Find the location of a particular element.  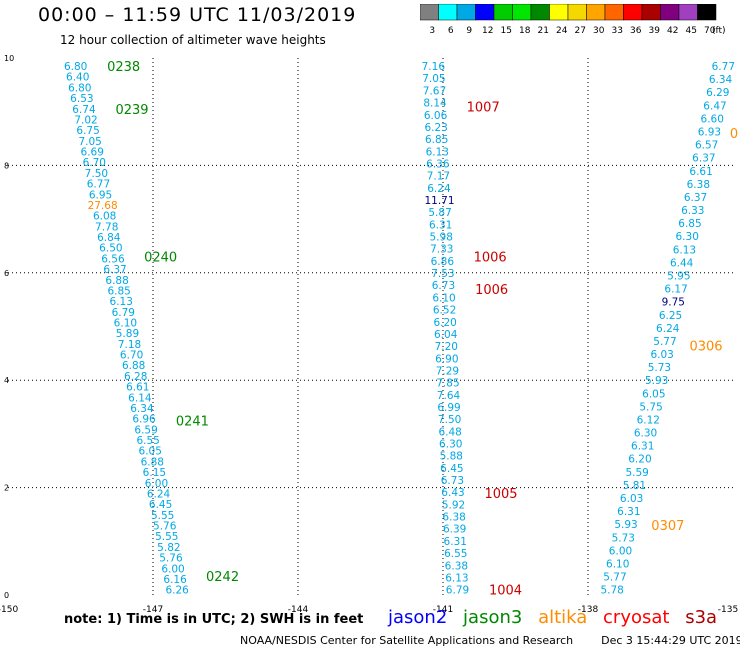

swh-value-label: 6.57 is located at coordinates (706, 146).